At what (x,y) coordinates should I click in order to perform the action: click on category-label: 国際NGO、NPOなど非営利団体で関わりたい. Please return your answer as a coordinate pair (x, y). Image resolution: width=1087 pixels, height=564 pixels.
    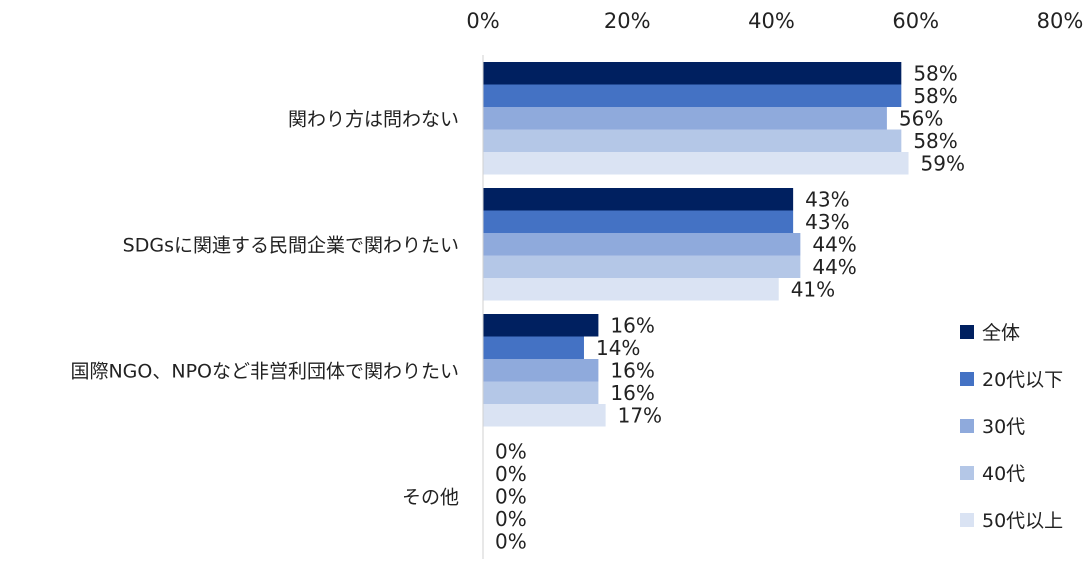
    Looking at the image, I should click on (264, 371).